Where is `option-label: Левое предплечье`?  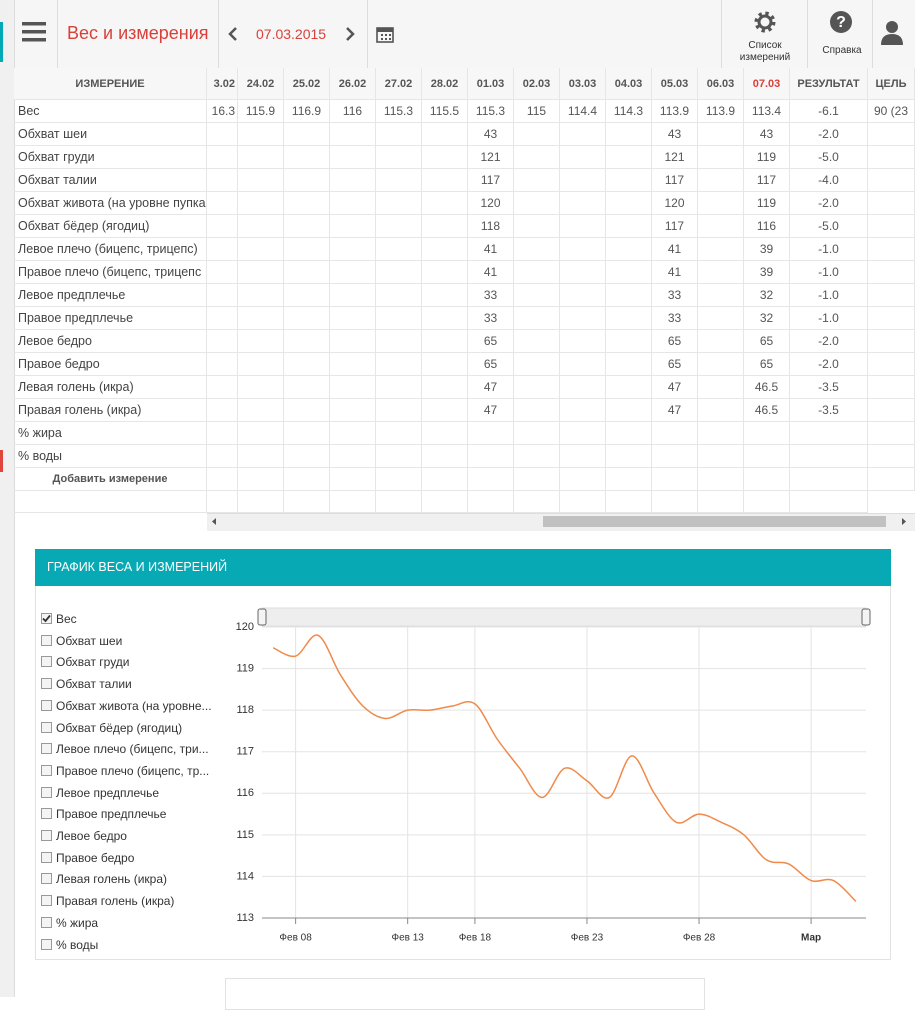
option-label: Левое предплечье is located at coordinates (108, 792).